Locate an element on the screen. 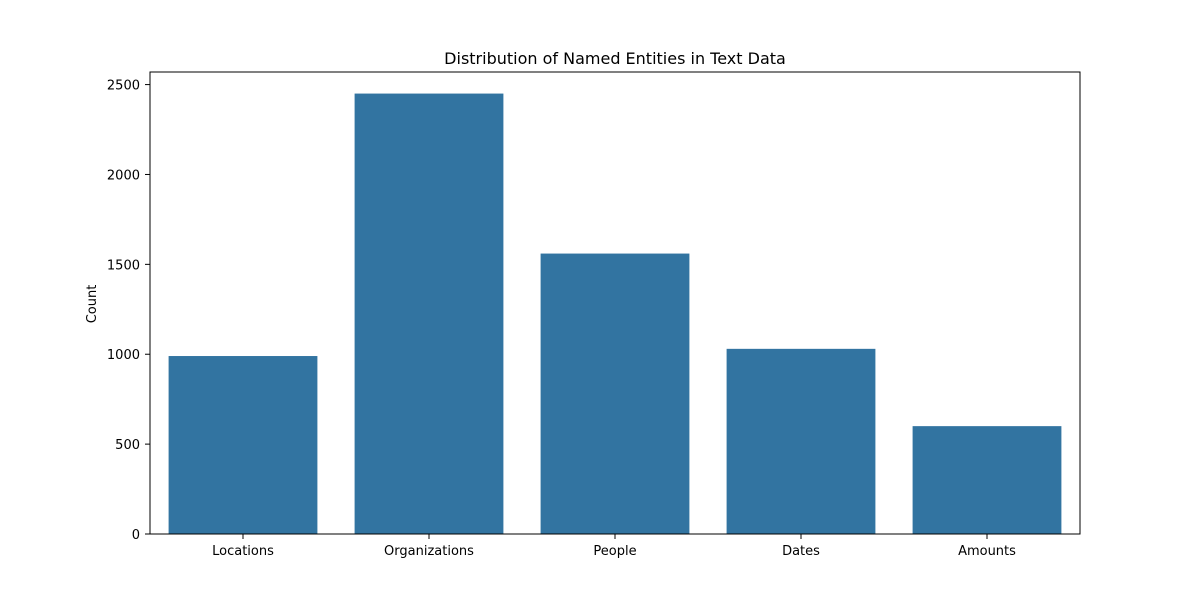  x-axis: Locations Organizations People Dates Amounts is located at coordinates (614, 546).